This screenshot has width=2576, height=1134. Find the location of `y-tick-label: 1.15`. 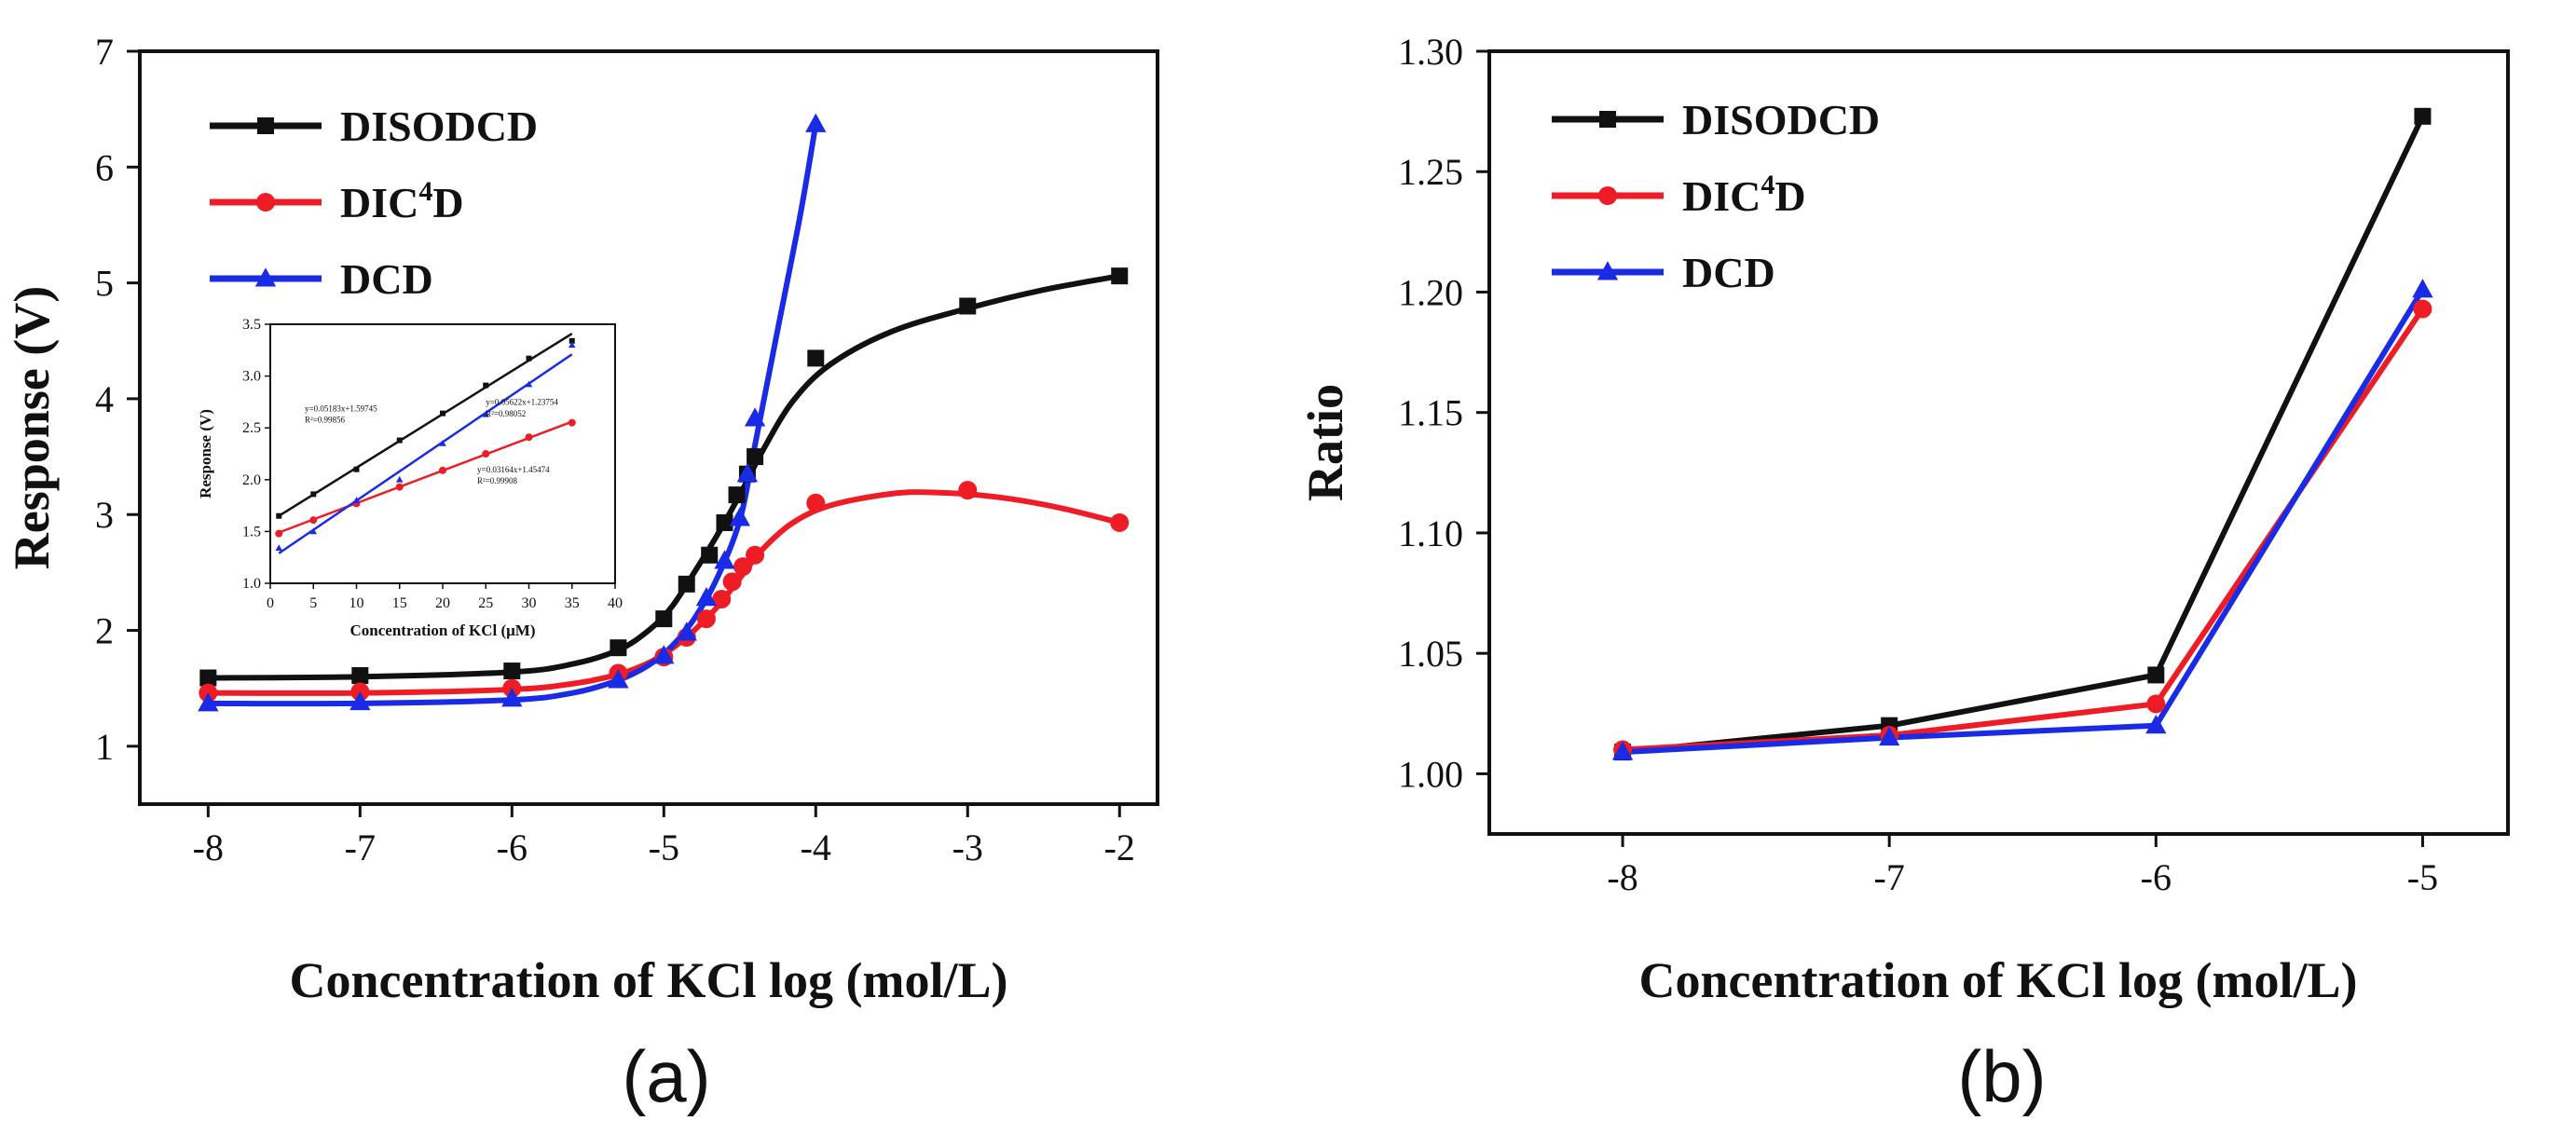

y-tick-label: 1.15 is located at coordinates (1430, 413).